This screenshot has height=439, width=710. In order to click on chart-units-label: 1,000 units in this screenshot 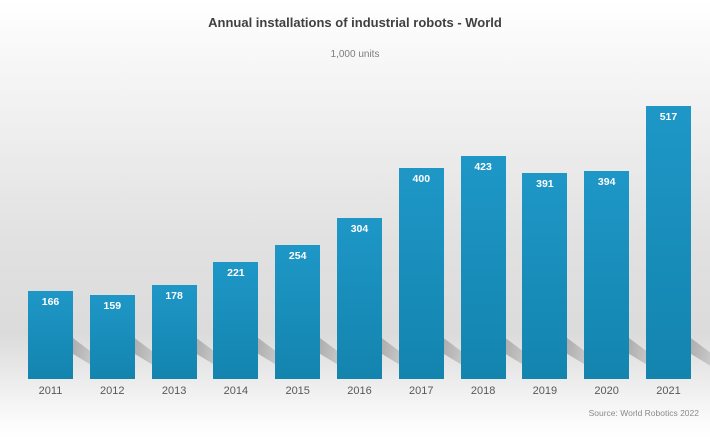, I will do `click(355, 54)`.